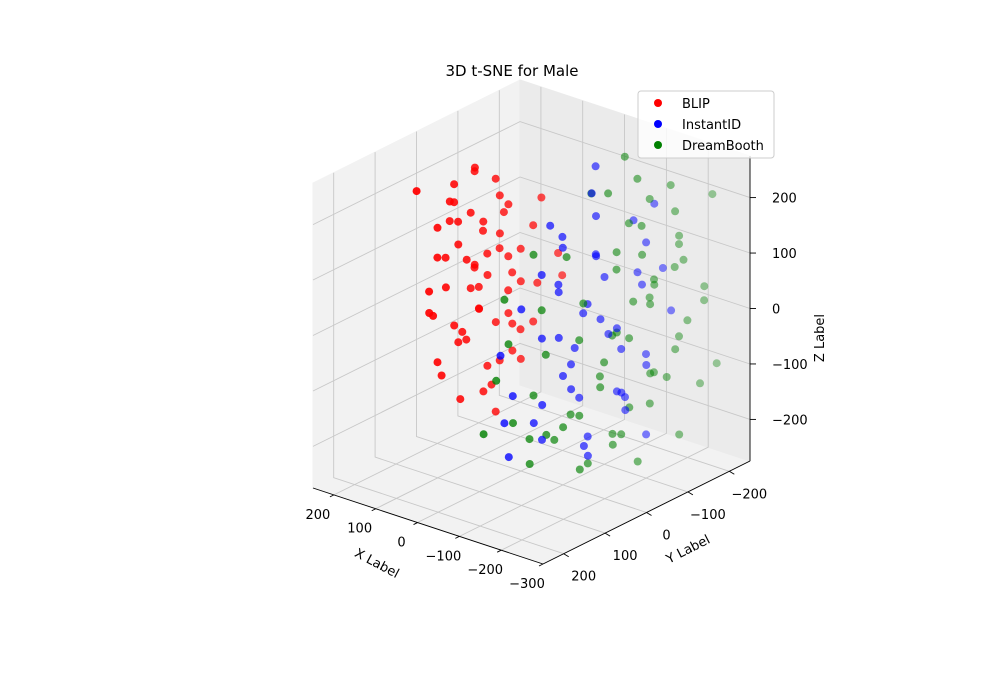 Image resolution: width=1000 pixels, height=700 pixels. I want to click on legend-marker-blip, so click(658, 103).